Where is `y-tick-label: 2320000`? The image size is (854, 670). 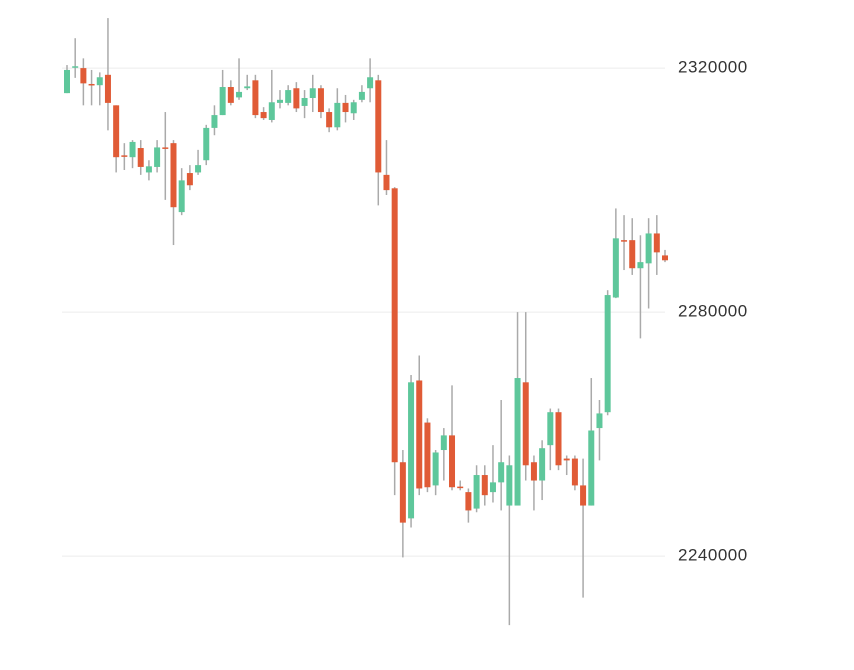 y-tick-label: 2320000 is located at coordinates (713, 67).